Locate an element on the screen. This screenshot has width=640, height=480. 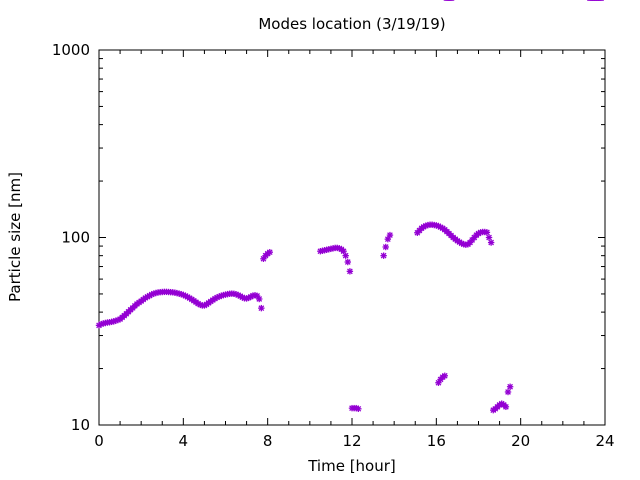
y-tick-label: 1000 is located at coordinates (71, 50).